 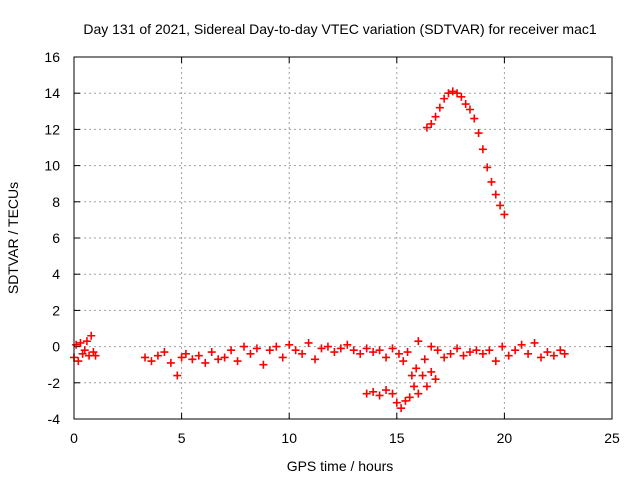 I want to click on y-tick-label: -4, so click(x=54, y=419).